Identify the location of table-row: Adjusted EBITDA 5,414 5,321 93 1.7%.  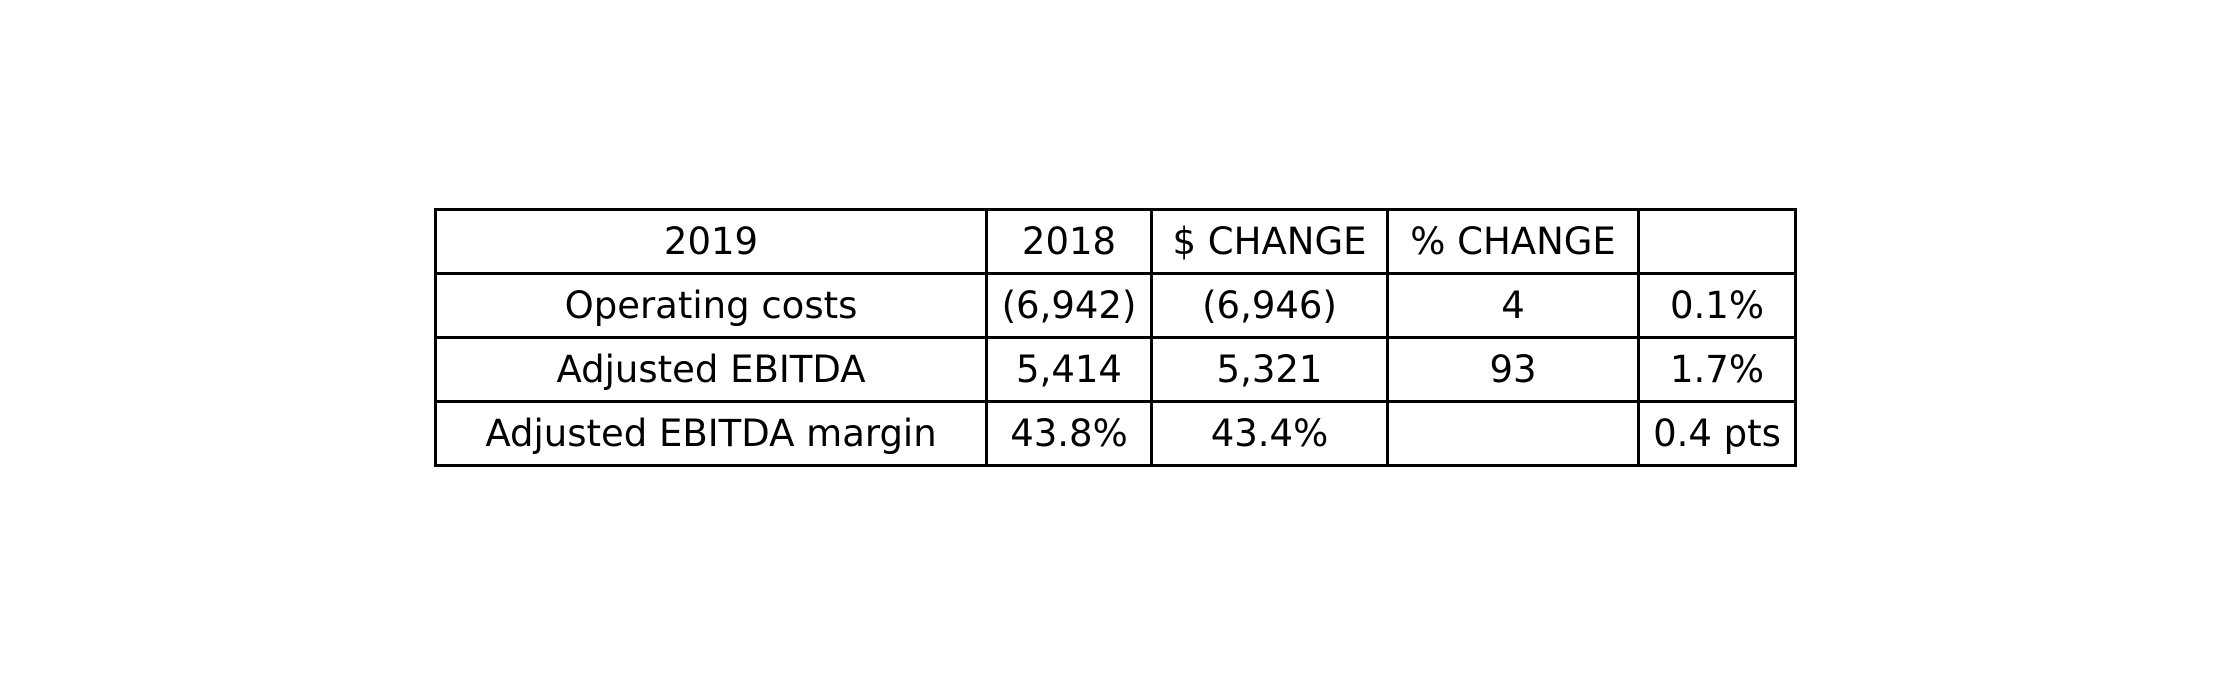
(1115, 369).